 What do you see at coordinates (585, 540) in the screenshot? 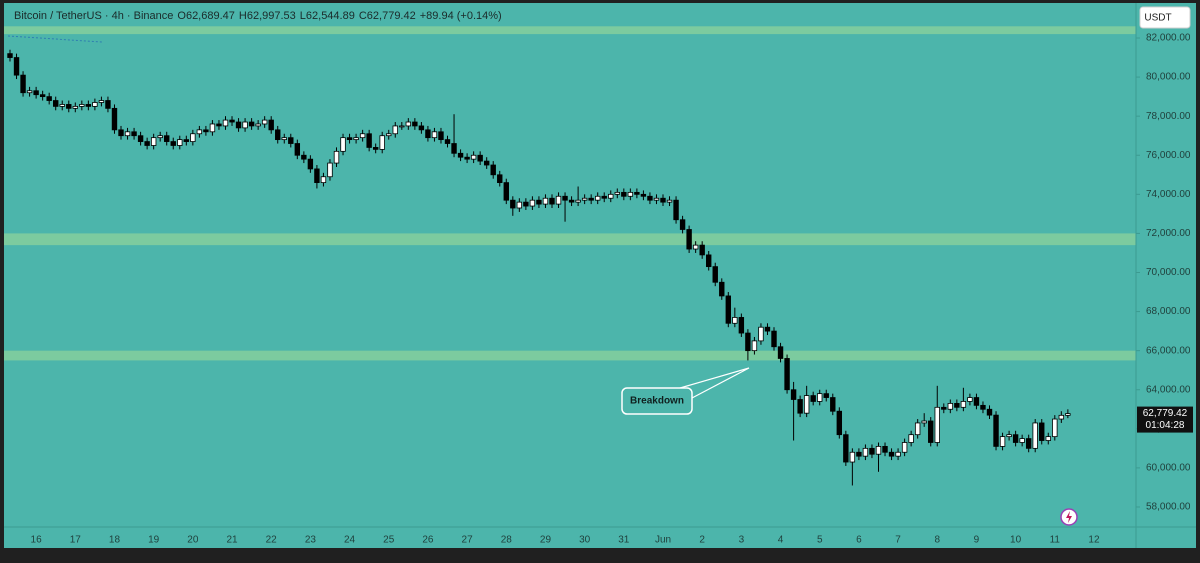
I see `x-tick-label: 30` at bounding box center [585, 540].